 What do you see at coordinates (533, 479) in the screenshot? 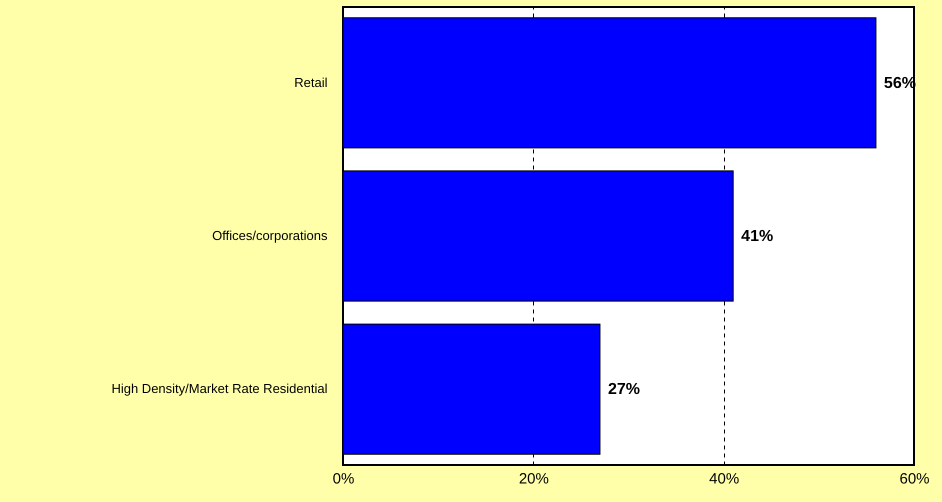
I see `x-tick-label: 20%` at bounding box center [533, 479].